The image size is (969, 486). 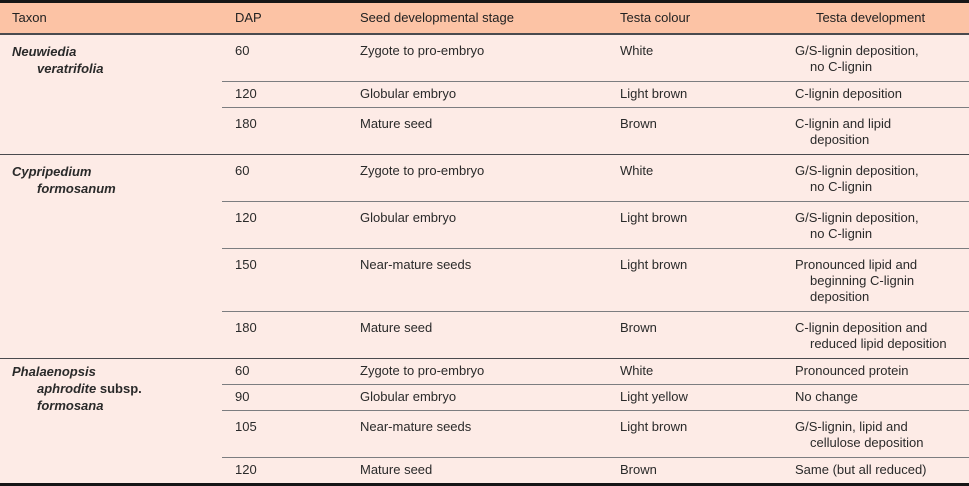 I want to click on dap-cell: 105, so click(x=284, y=434).